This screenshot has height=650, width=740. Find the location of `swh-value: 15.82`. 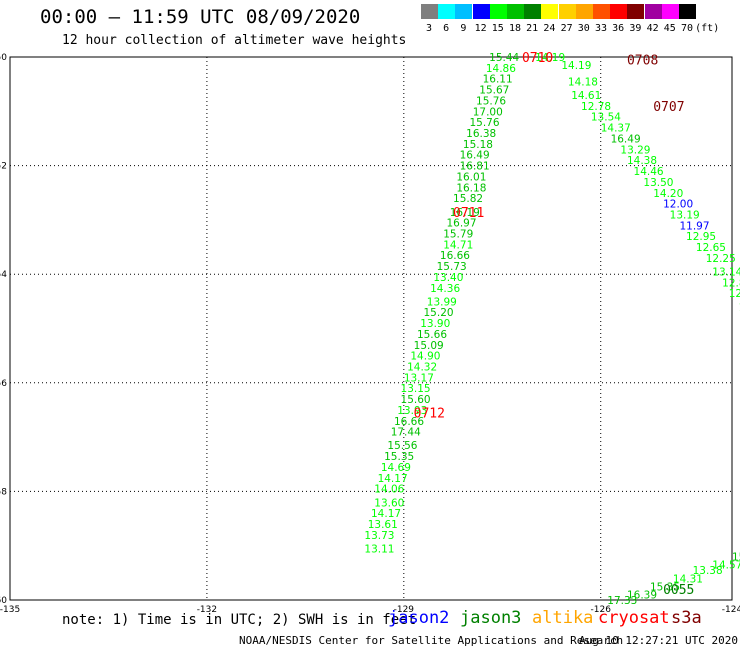

swh-value: 15.82 is located at coordinates (468, 199).